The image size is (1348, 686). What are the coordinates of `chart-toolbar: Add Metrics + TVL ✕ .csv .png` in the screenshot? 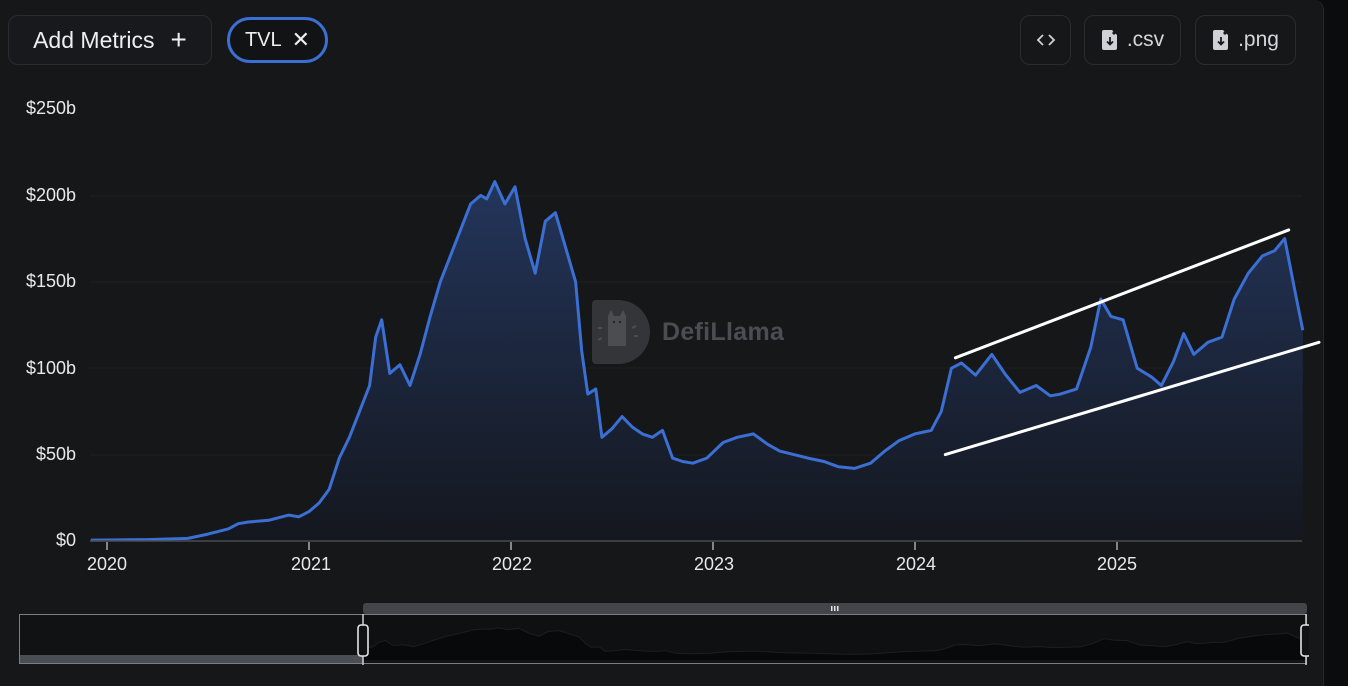 It's located at (662, 40).